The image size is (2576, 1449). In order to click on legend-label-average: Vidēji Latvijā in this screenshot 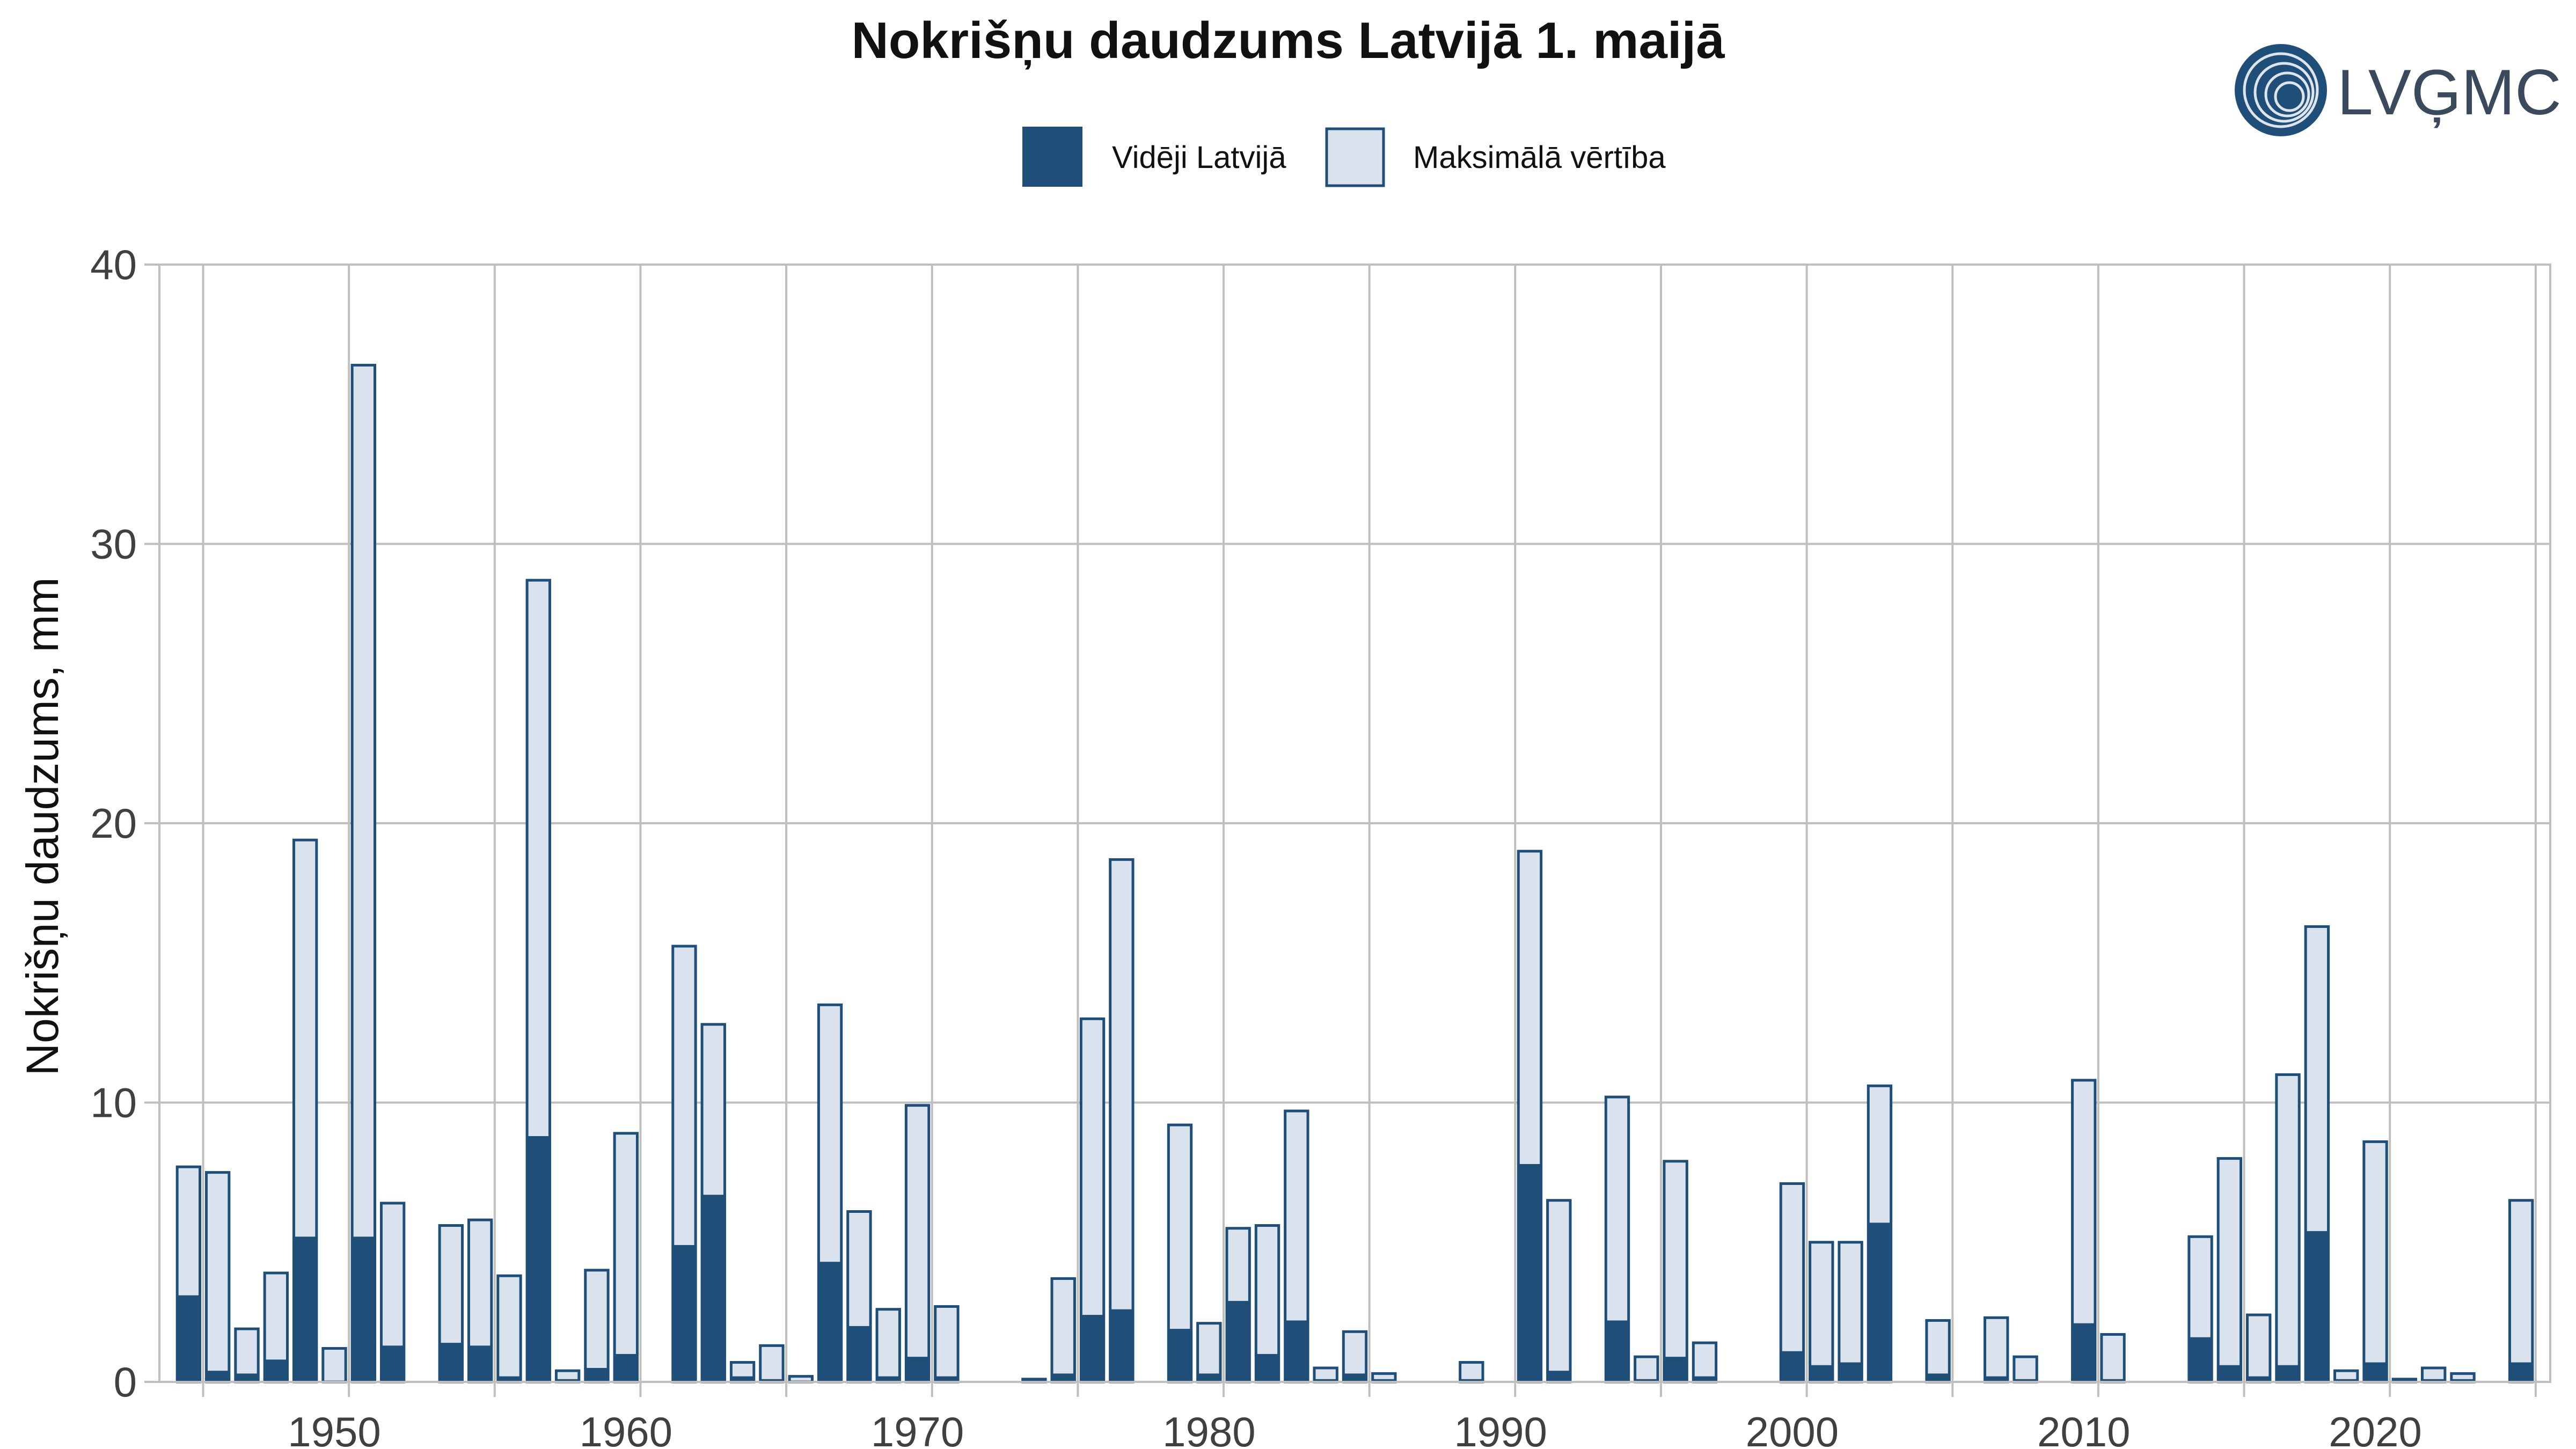, I will do `click(1199, 157)`.